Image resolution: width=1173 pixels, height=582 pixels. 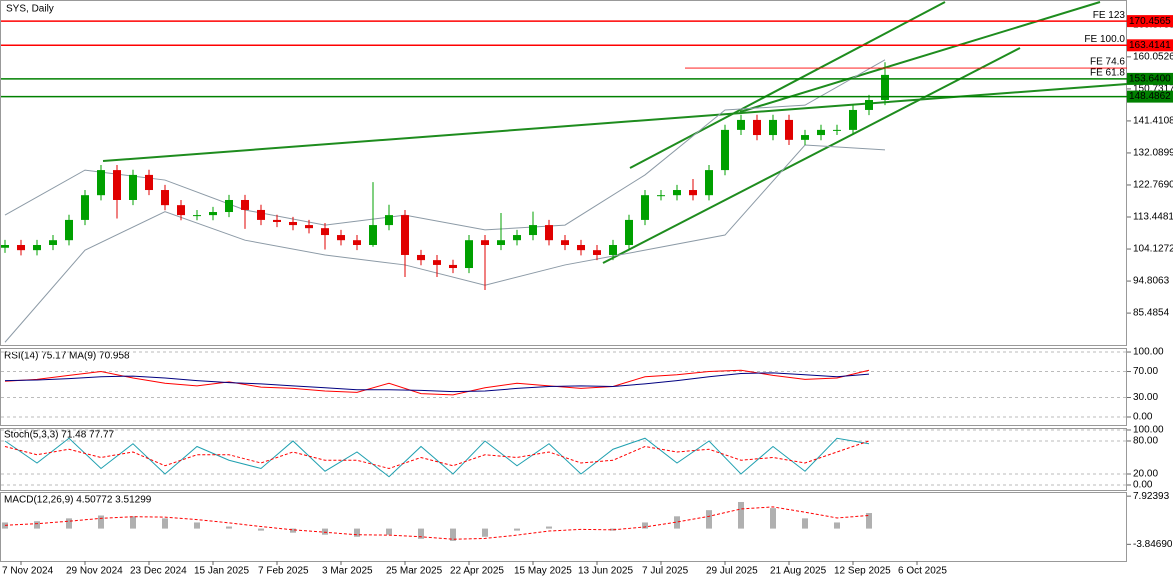 What do you see at coordinates (1153, 544) in the screenshot?
I see `y-tick-label: -3.84690` at bounding box center [1153, 544].